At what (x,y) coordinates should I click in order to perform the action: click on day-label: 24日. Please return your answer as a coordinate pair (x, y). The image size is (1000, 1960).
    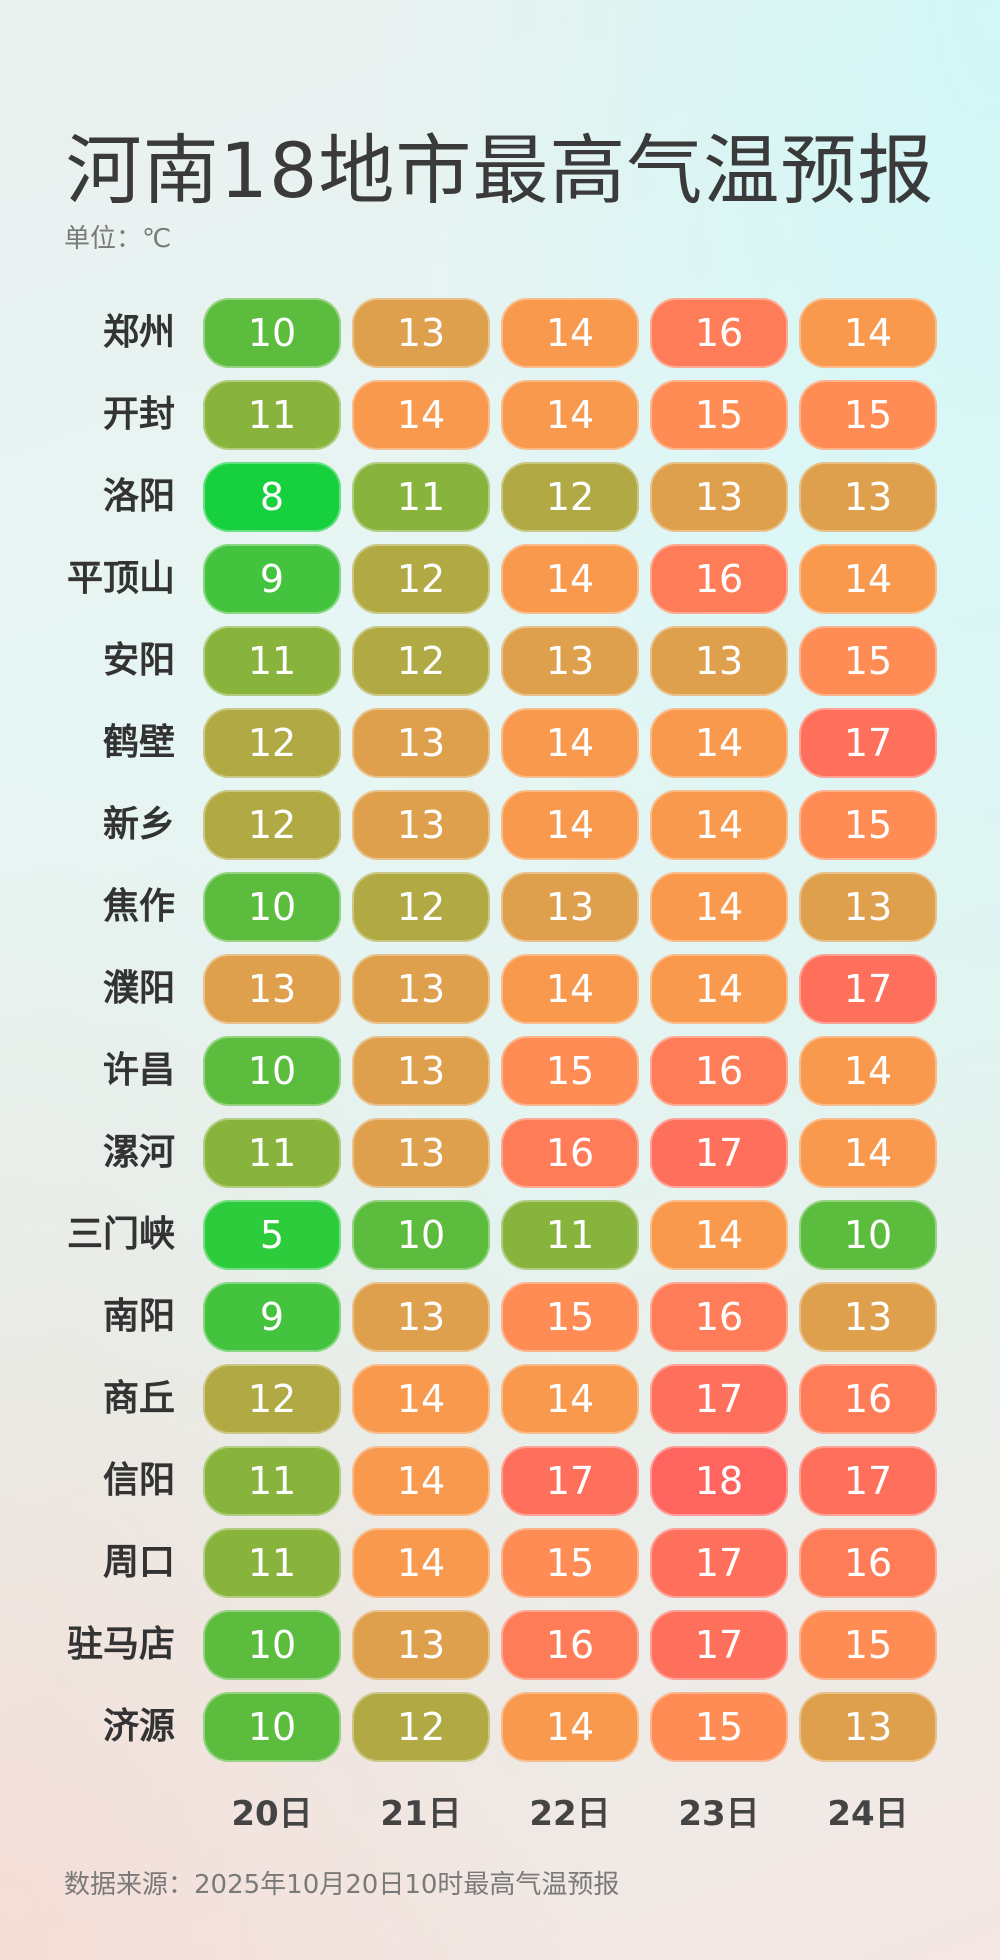
    Looking at the image, I should click on (868, 1814).